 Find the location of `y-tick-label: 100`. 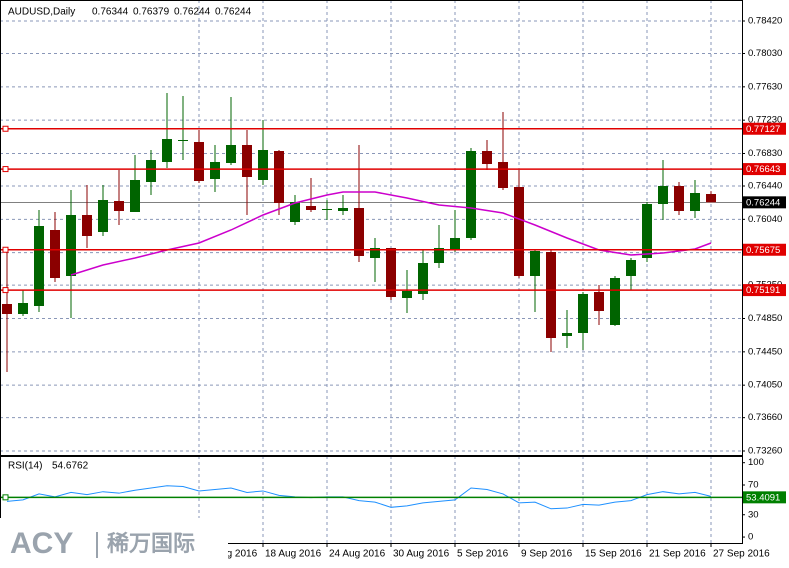

y-tick-label: 100 is located at coordinates (756, 462).